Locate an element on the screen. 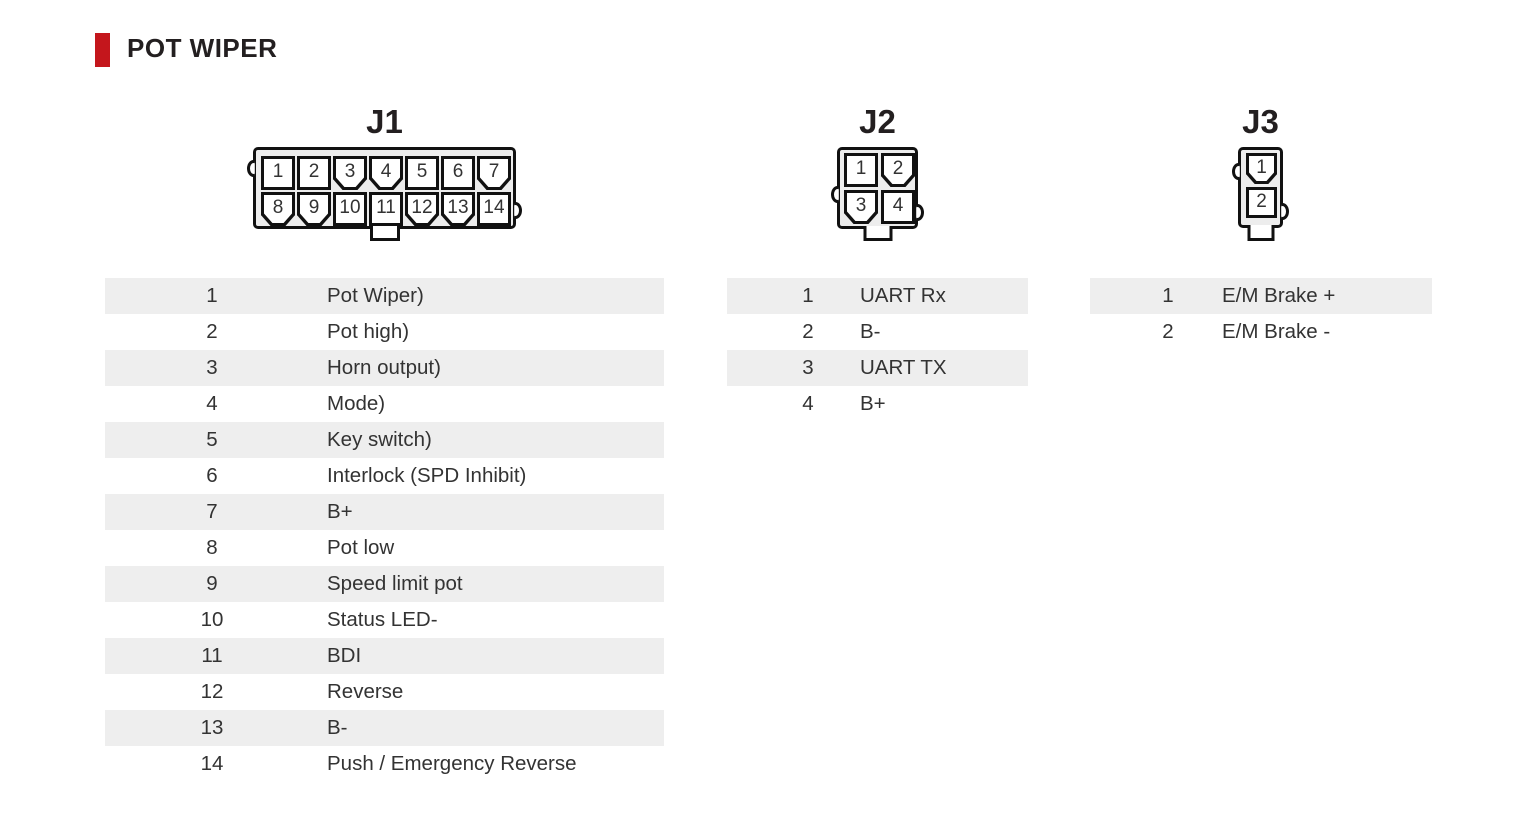  pin-function-cell: Key switch) is located at coordinates (379, 439).